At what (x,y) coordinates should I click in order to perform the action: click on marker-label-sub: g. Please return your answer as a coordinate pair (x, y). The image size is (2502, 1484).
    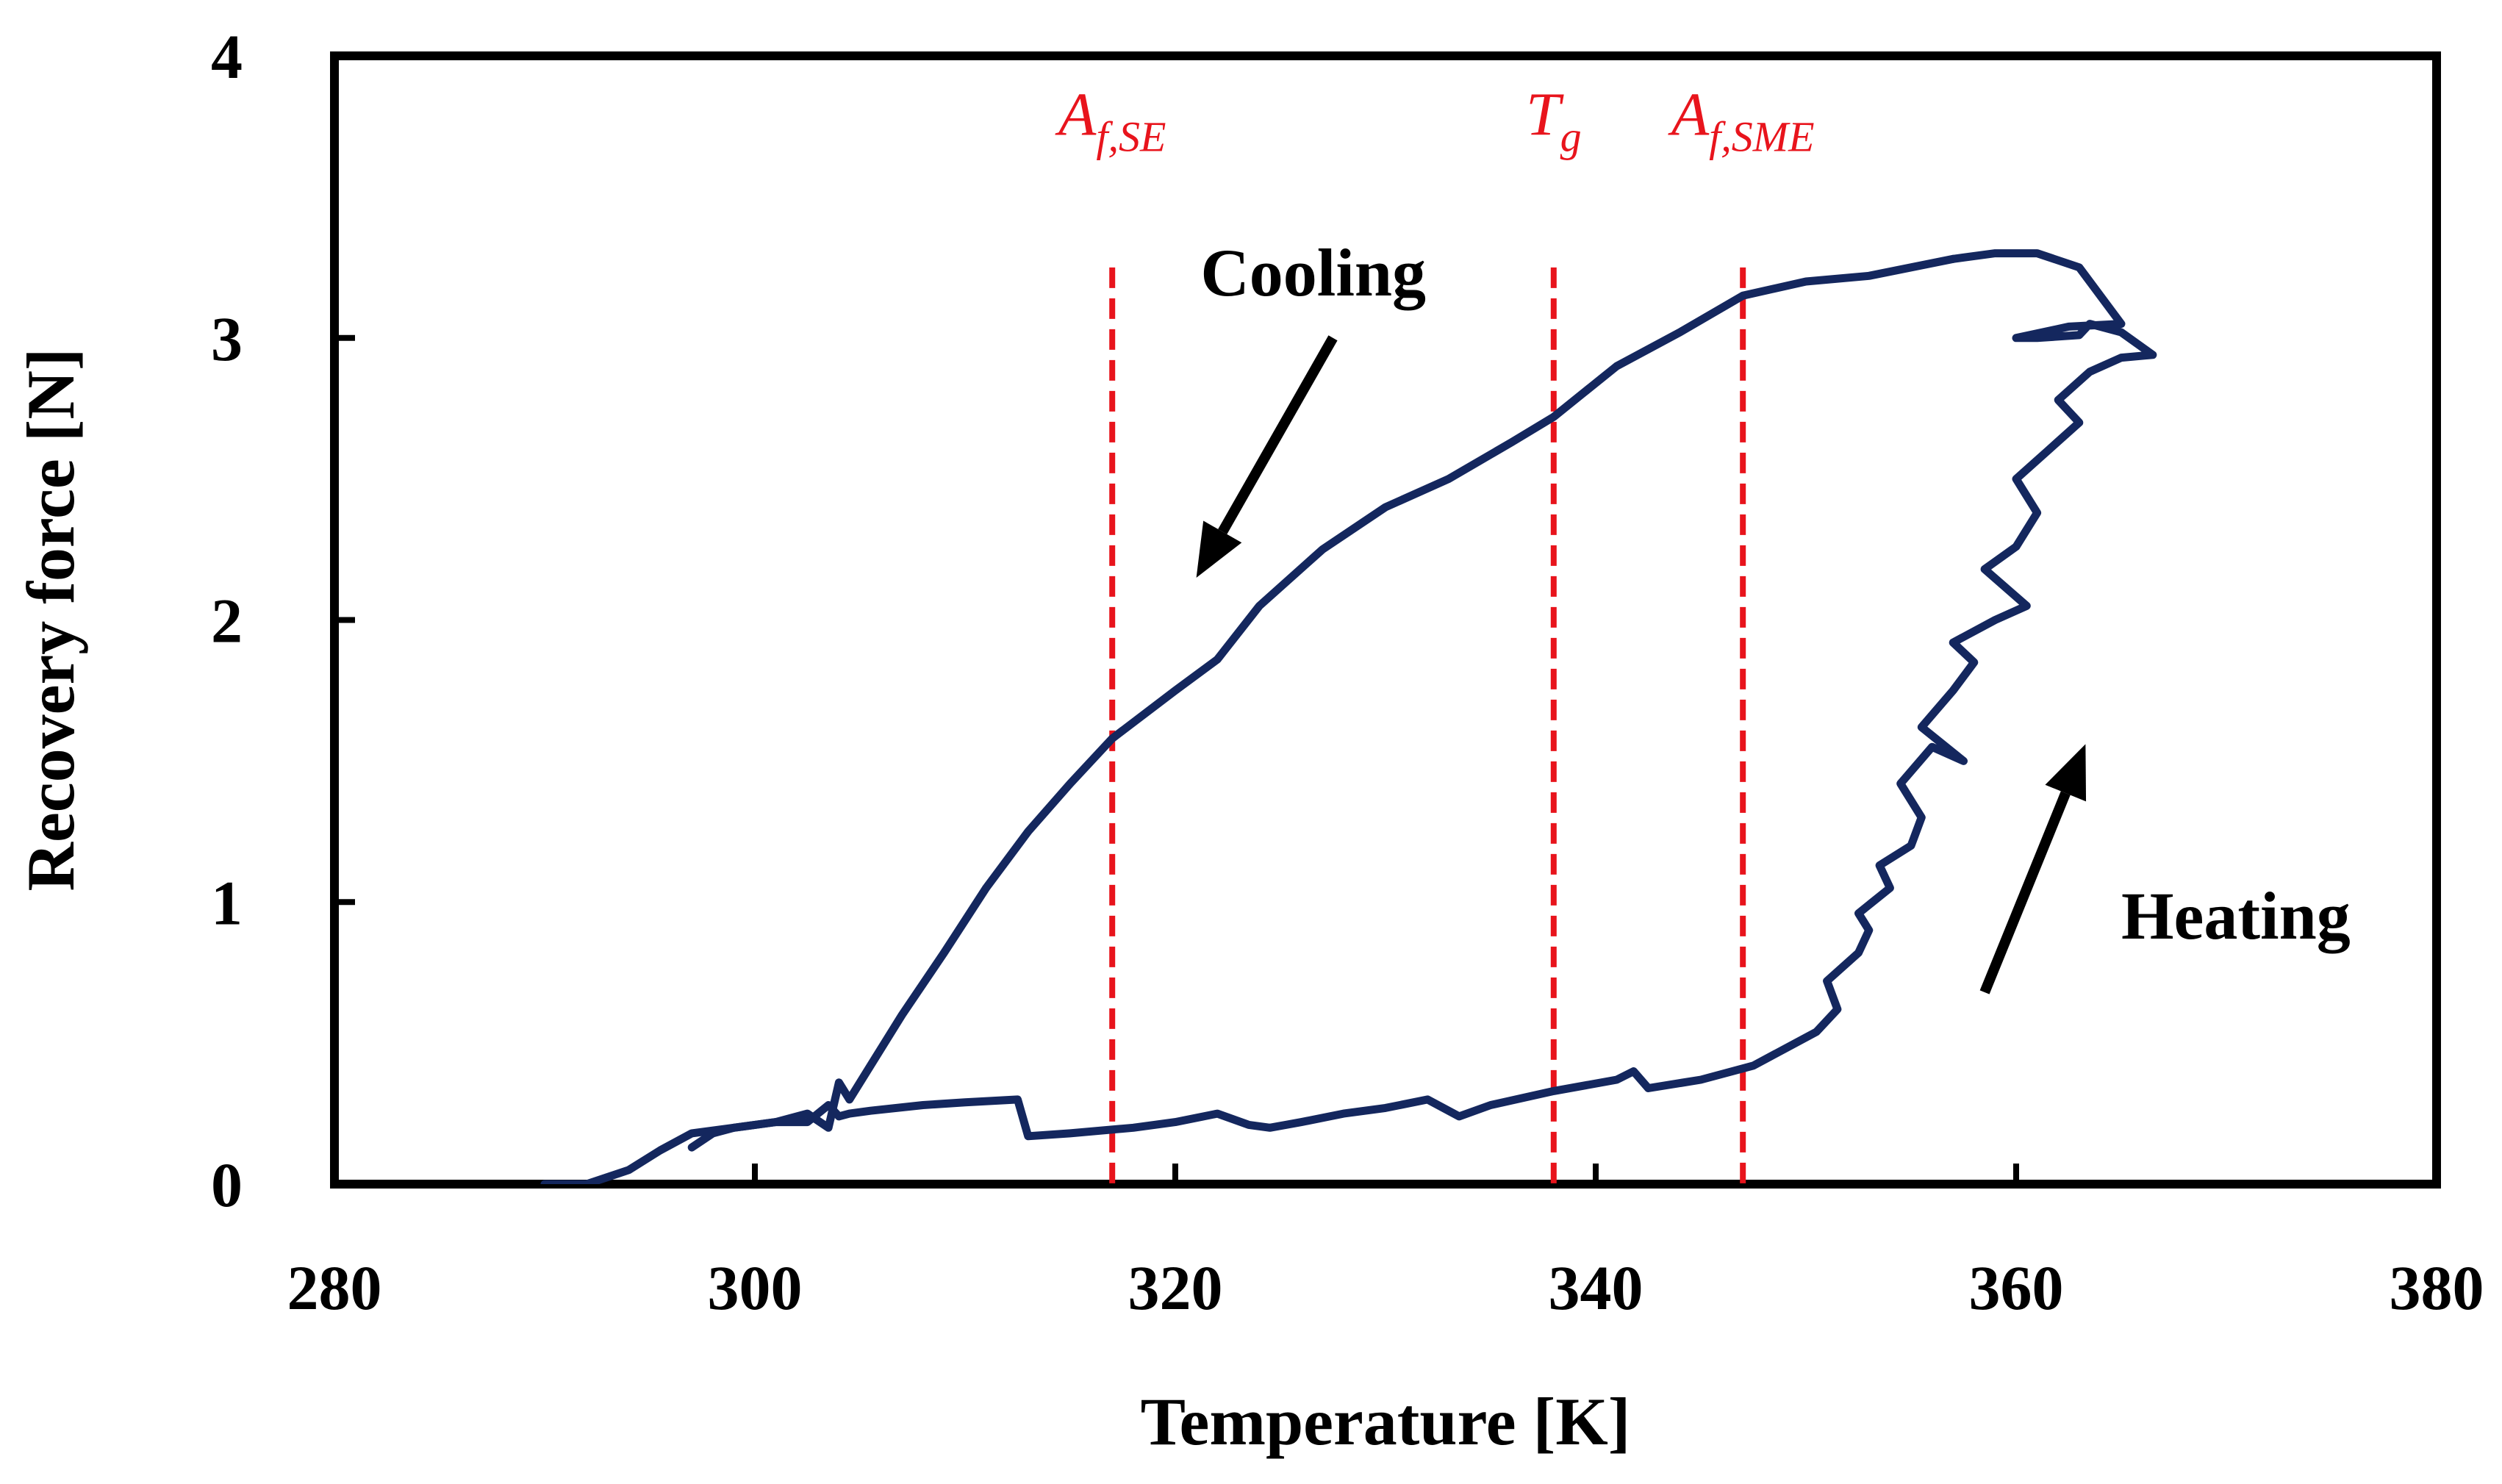
    Looking at the image, I should click on (1571, 136).